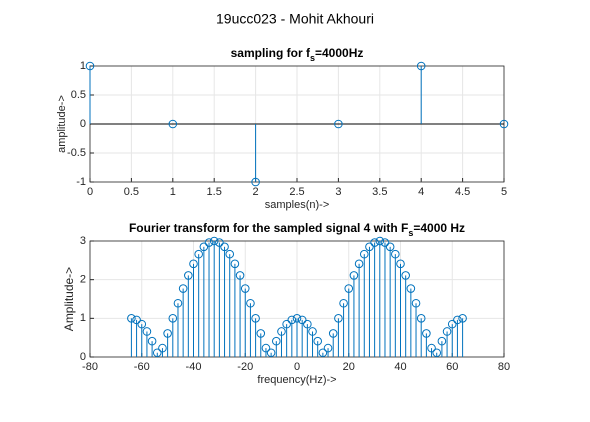 The width and height of the screenshot is (590, 422). I want to click on x-tick-label: 80, so click(504, 367).